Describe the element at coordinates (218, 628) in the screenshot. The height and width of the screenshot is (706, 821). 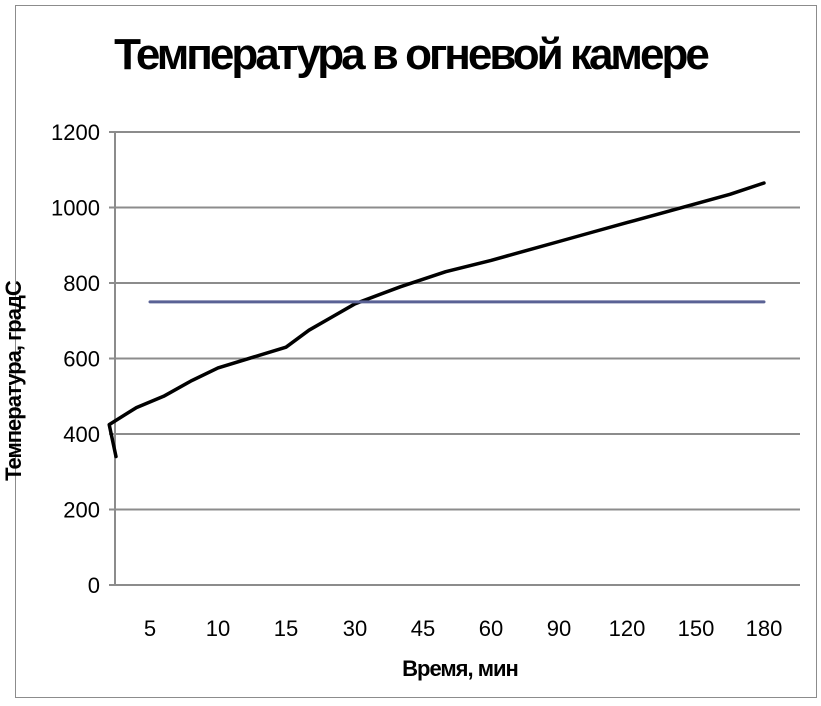
I see `x-tick-label: 10` at that location.